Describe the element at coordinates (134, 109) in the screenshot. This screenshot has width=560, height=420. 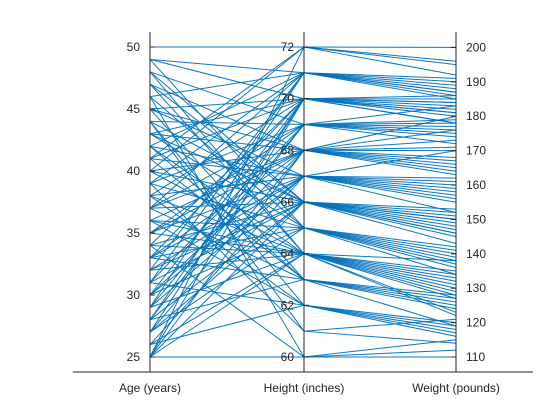
I see `tick-label: 45` at that location.